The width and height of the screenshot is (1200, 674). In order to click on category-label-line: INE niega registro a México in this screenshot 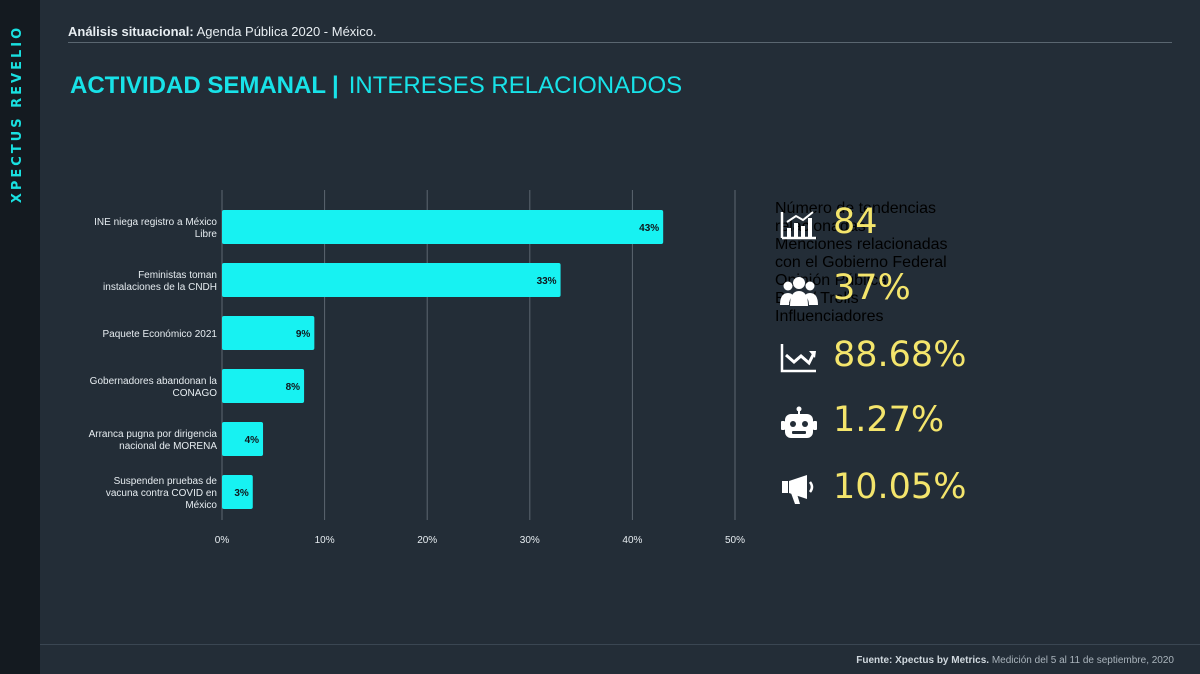, I will do `click(155, 222)`.